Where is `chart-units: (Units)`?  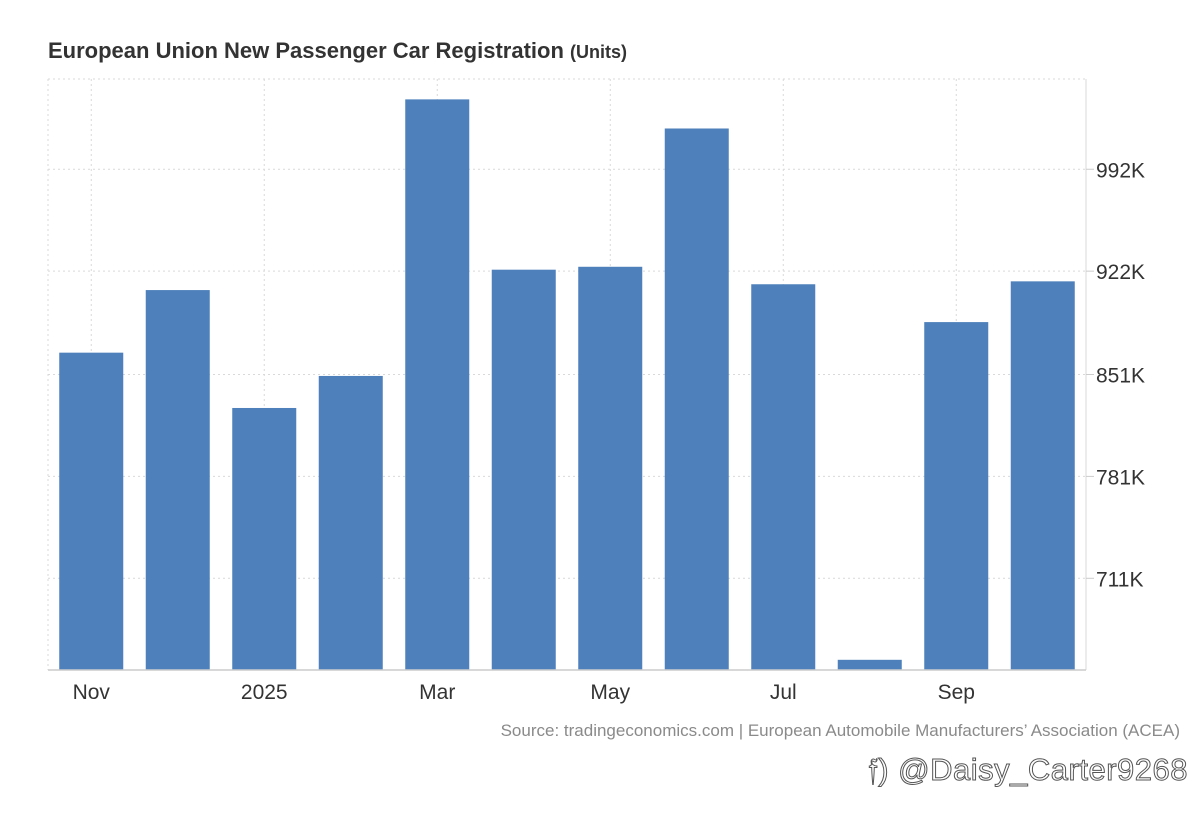 chart-units: (Units) is located at coordinates (599, 52).